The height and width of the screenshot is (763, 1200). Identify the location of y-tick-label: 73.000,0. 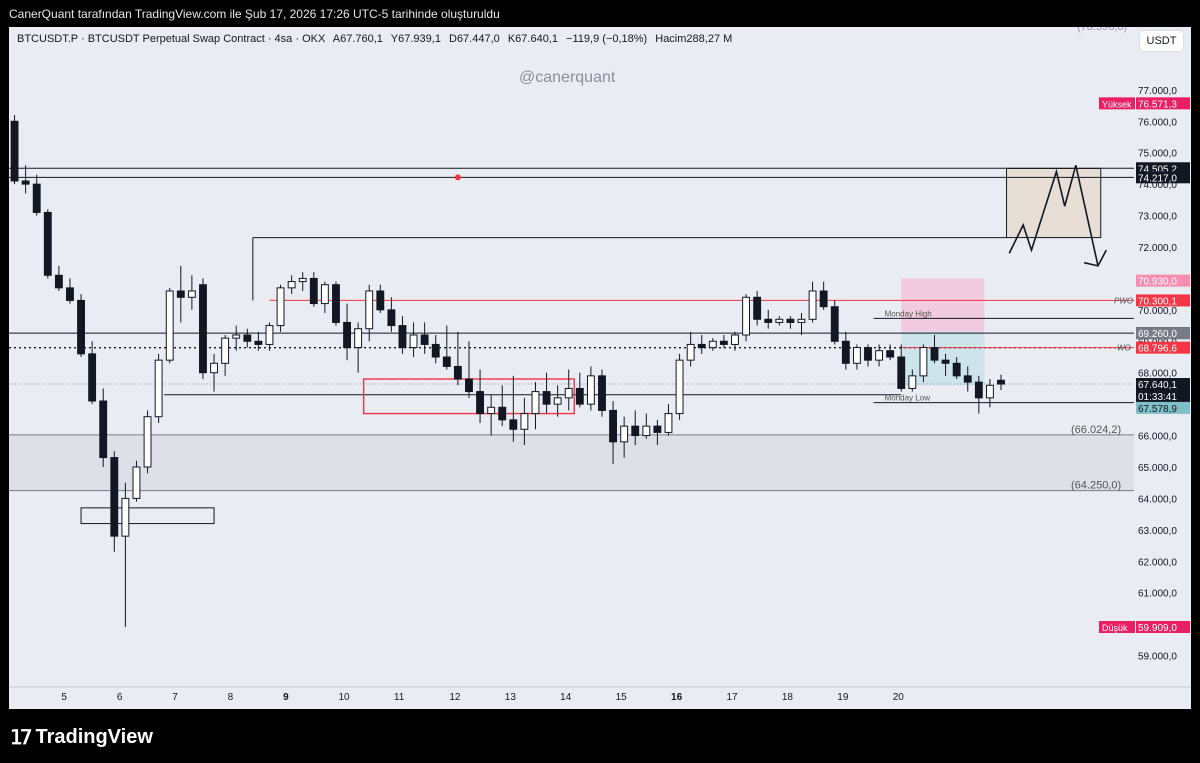
(1157, 217).